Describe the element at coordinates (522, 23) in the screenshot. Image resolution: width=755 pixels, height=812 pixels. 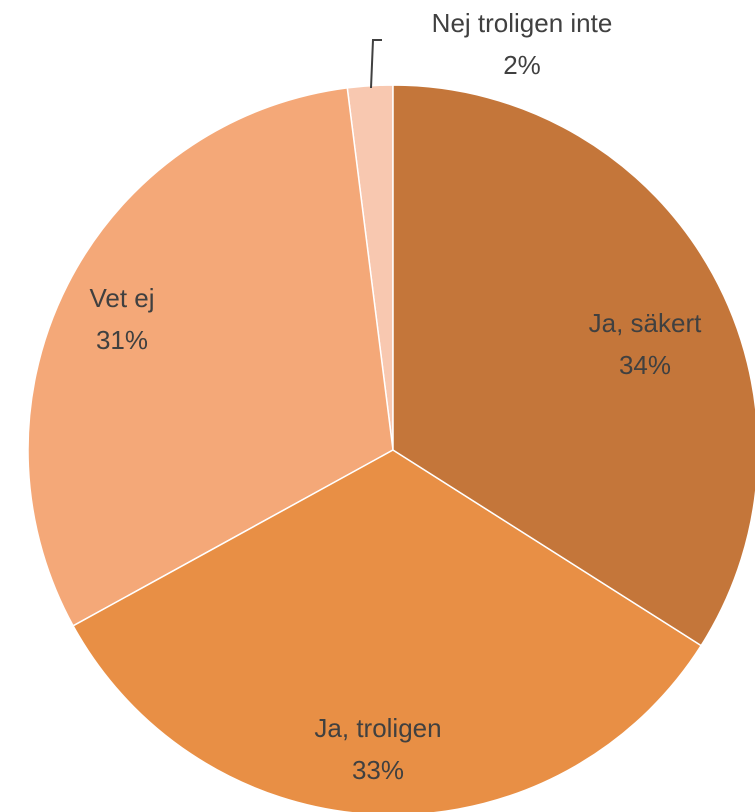
I see `slice-label: Nej troligen inte` at that location.